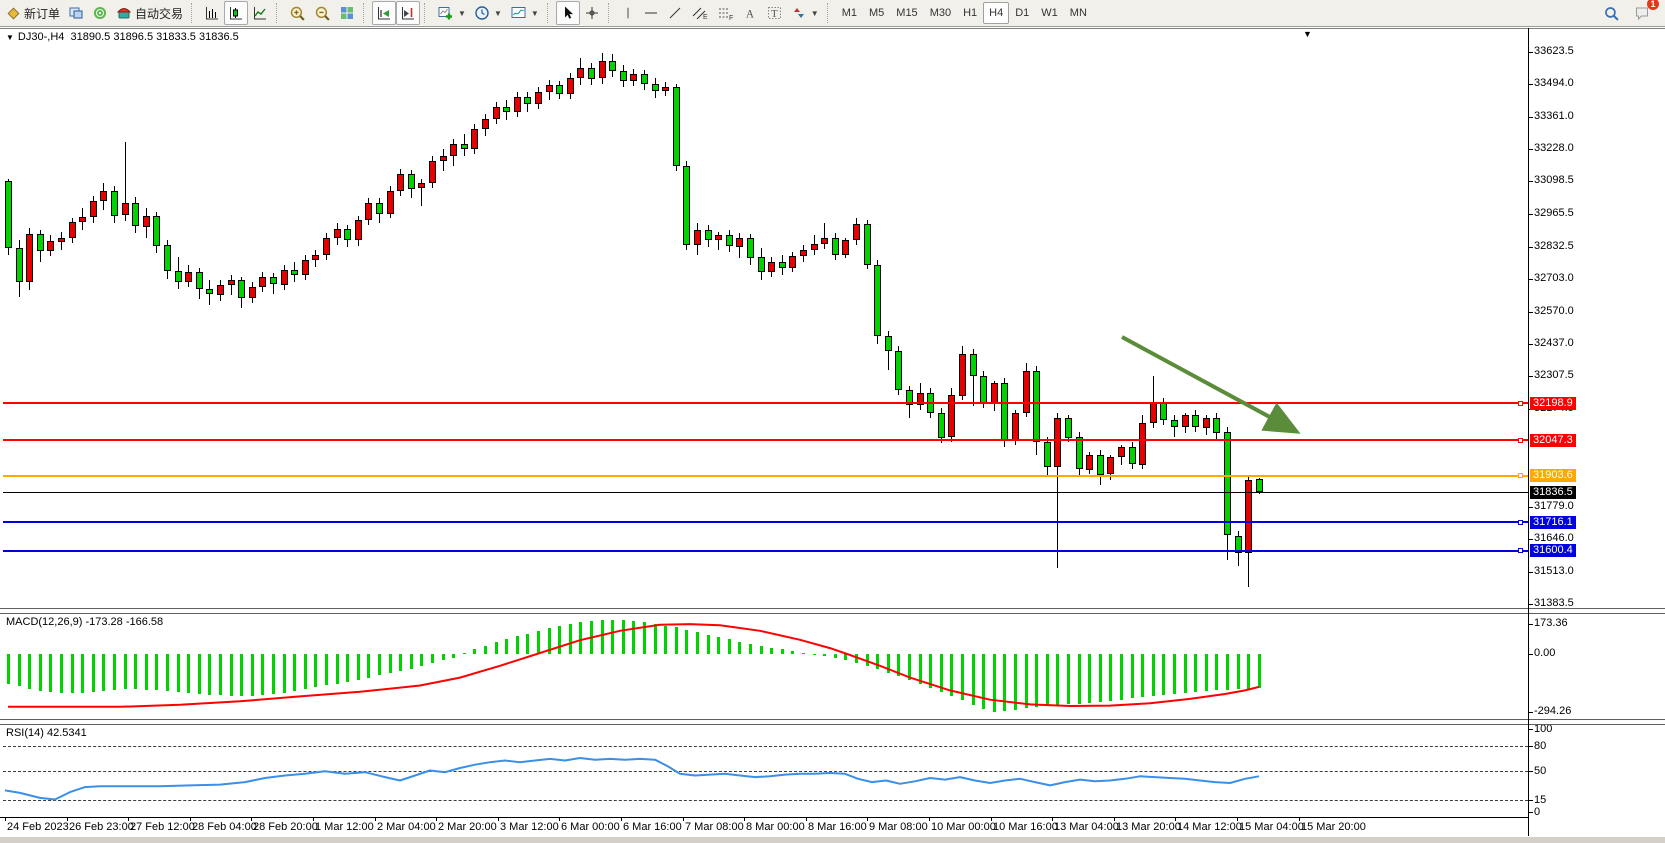  I want to click on time-label: 1 Mar 12:00, so click(344, 827).